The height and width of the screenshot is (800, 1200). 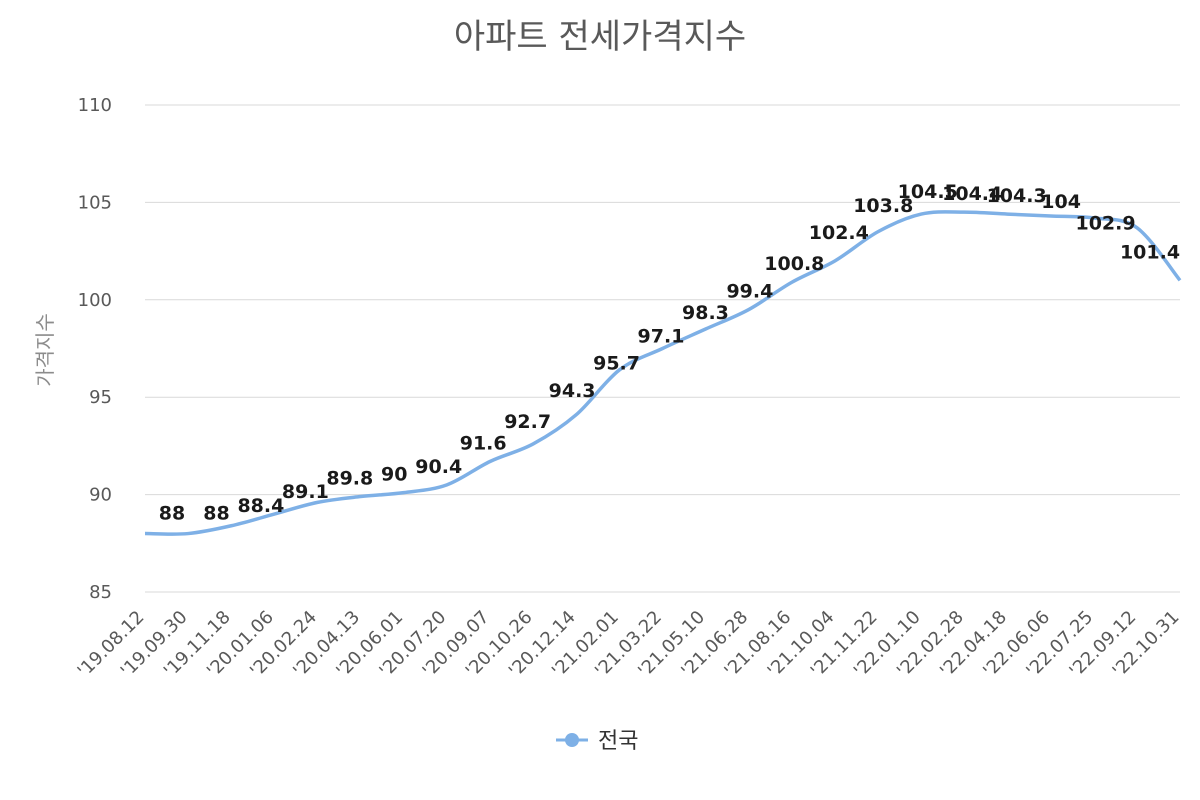 What do you see at coordinates (260, 506) in the screenshot?
I see `data-label: 88.4` at bounding box center [260, 506].